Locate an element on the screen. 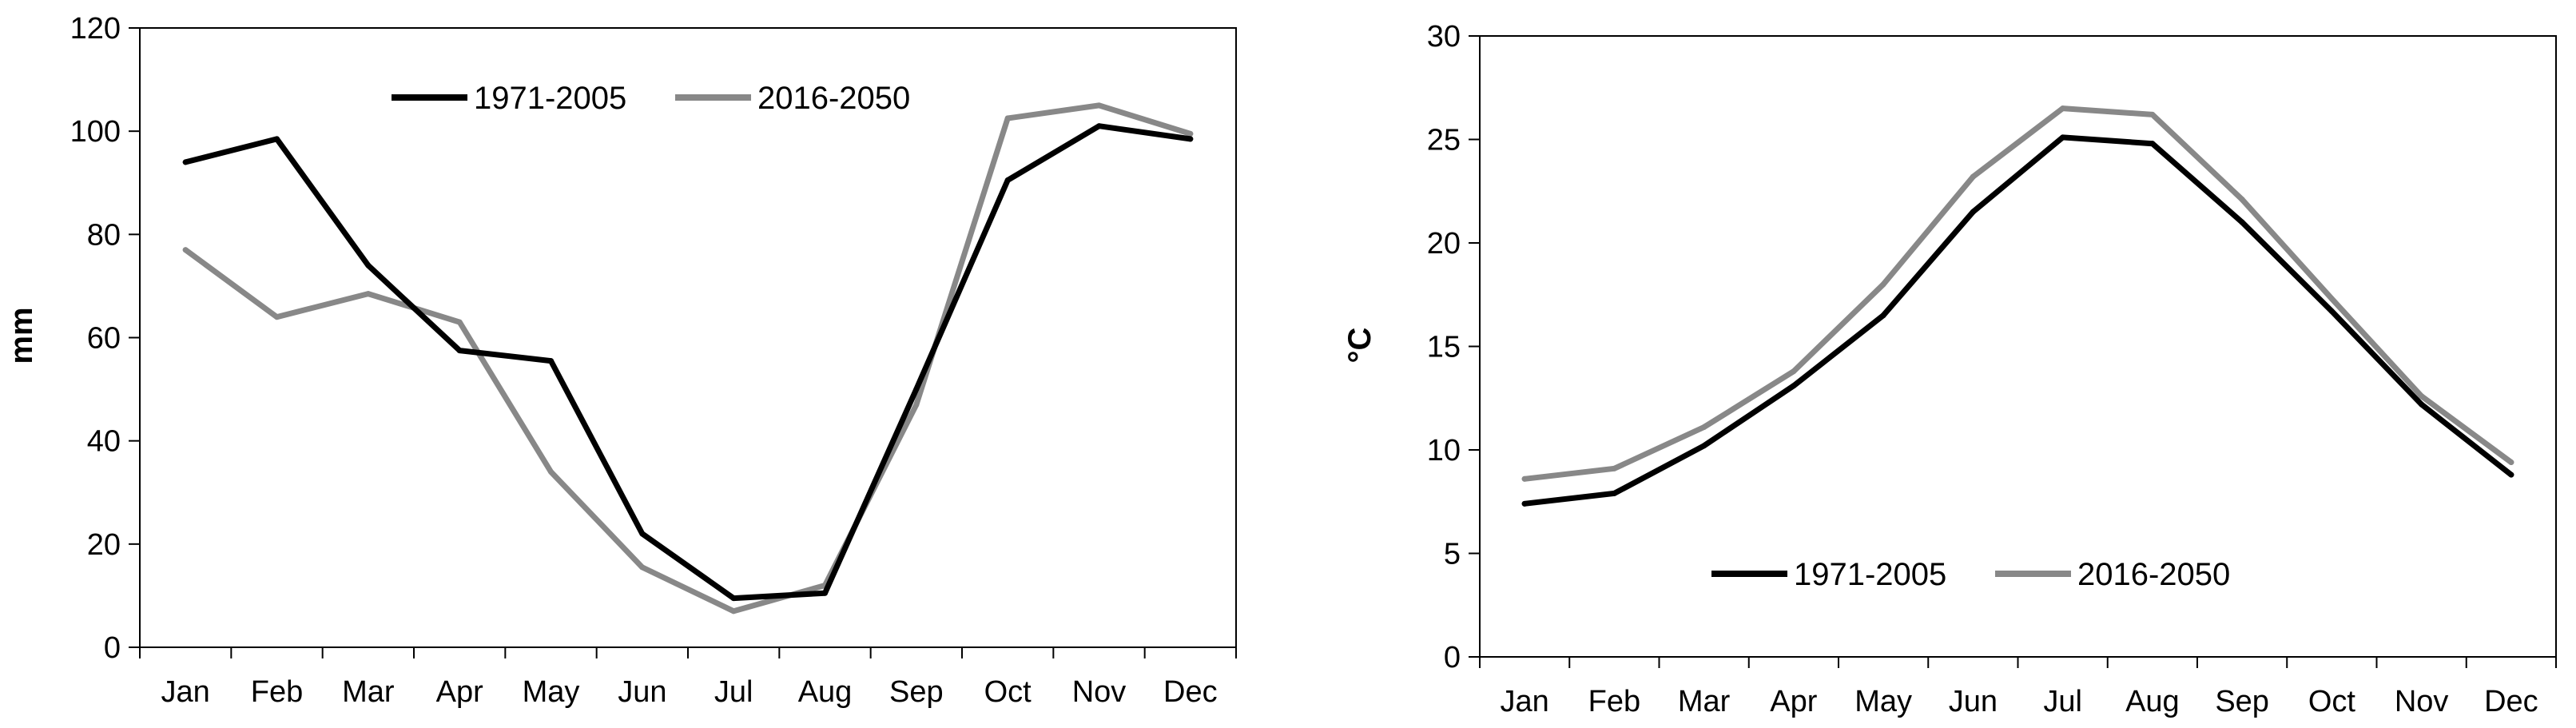 This screenshot has height=728, width=2576. y-tick-label: 80 is located at coordinates (104, 235).